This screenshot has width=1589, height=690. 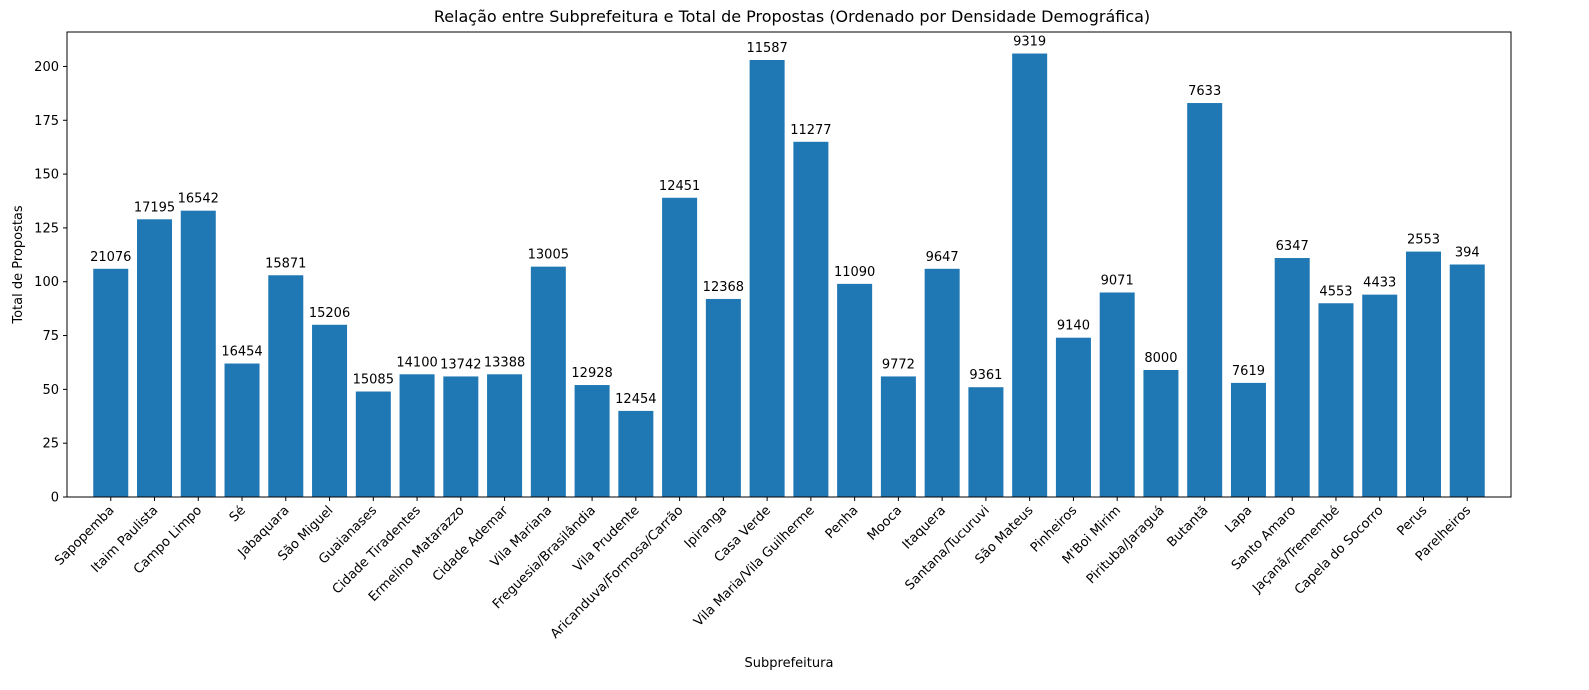 I want to click on x-tick-label: Santana/Tucuruvi, so click(x=948, y=548).